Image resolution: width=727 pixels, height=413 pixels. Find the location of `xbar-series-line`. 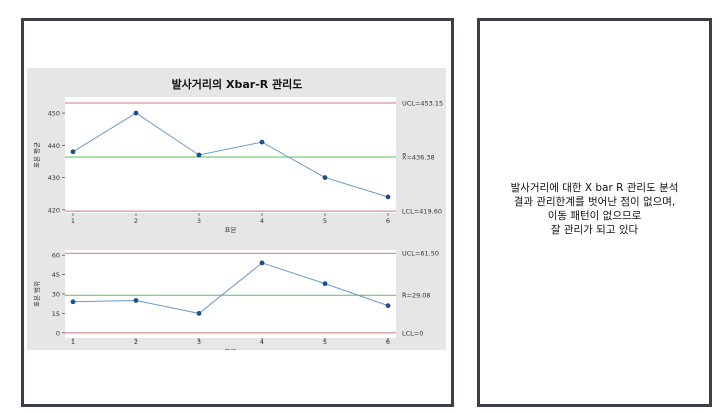

xbar-series-line is located at coordinates (230, 155).